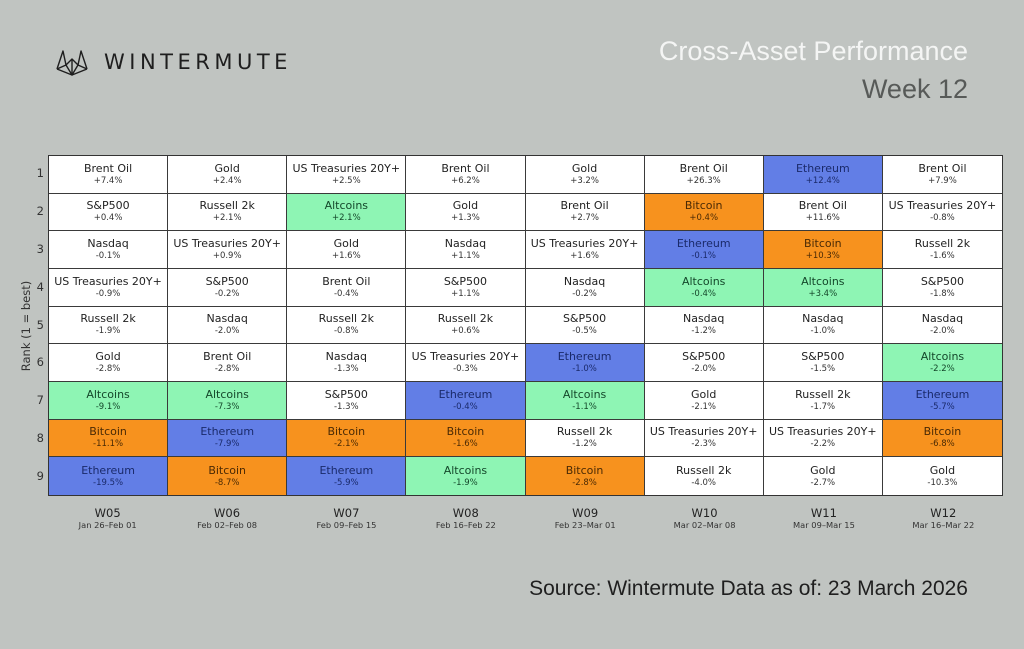 The image size is (1024, 649). I want to click on grid-cell: Nasdaq -0.2%, so click(585, 288).